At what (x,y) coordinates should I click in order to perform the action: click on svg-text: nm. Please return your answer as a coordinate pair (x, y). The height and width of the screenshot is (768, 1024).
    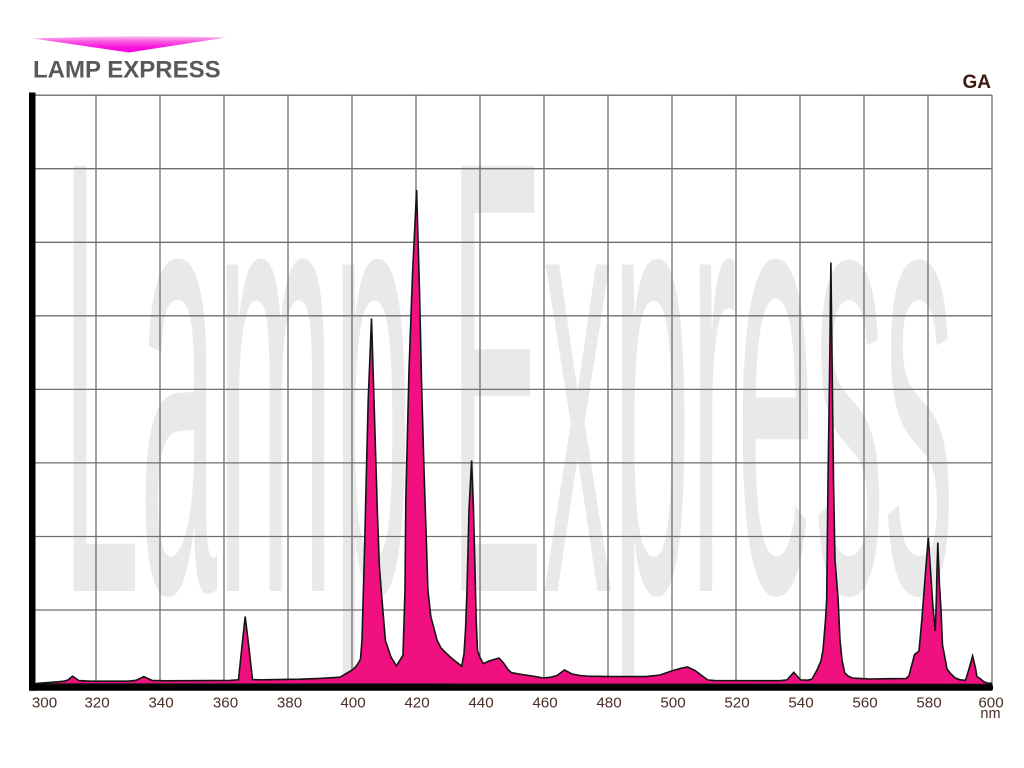
    Looking at the image, I should click on (990, 714).